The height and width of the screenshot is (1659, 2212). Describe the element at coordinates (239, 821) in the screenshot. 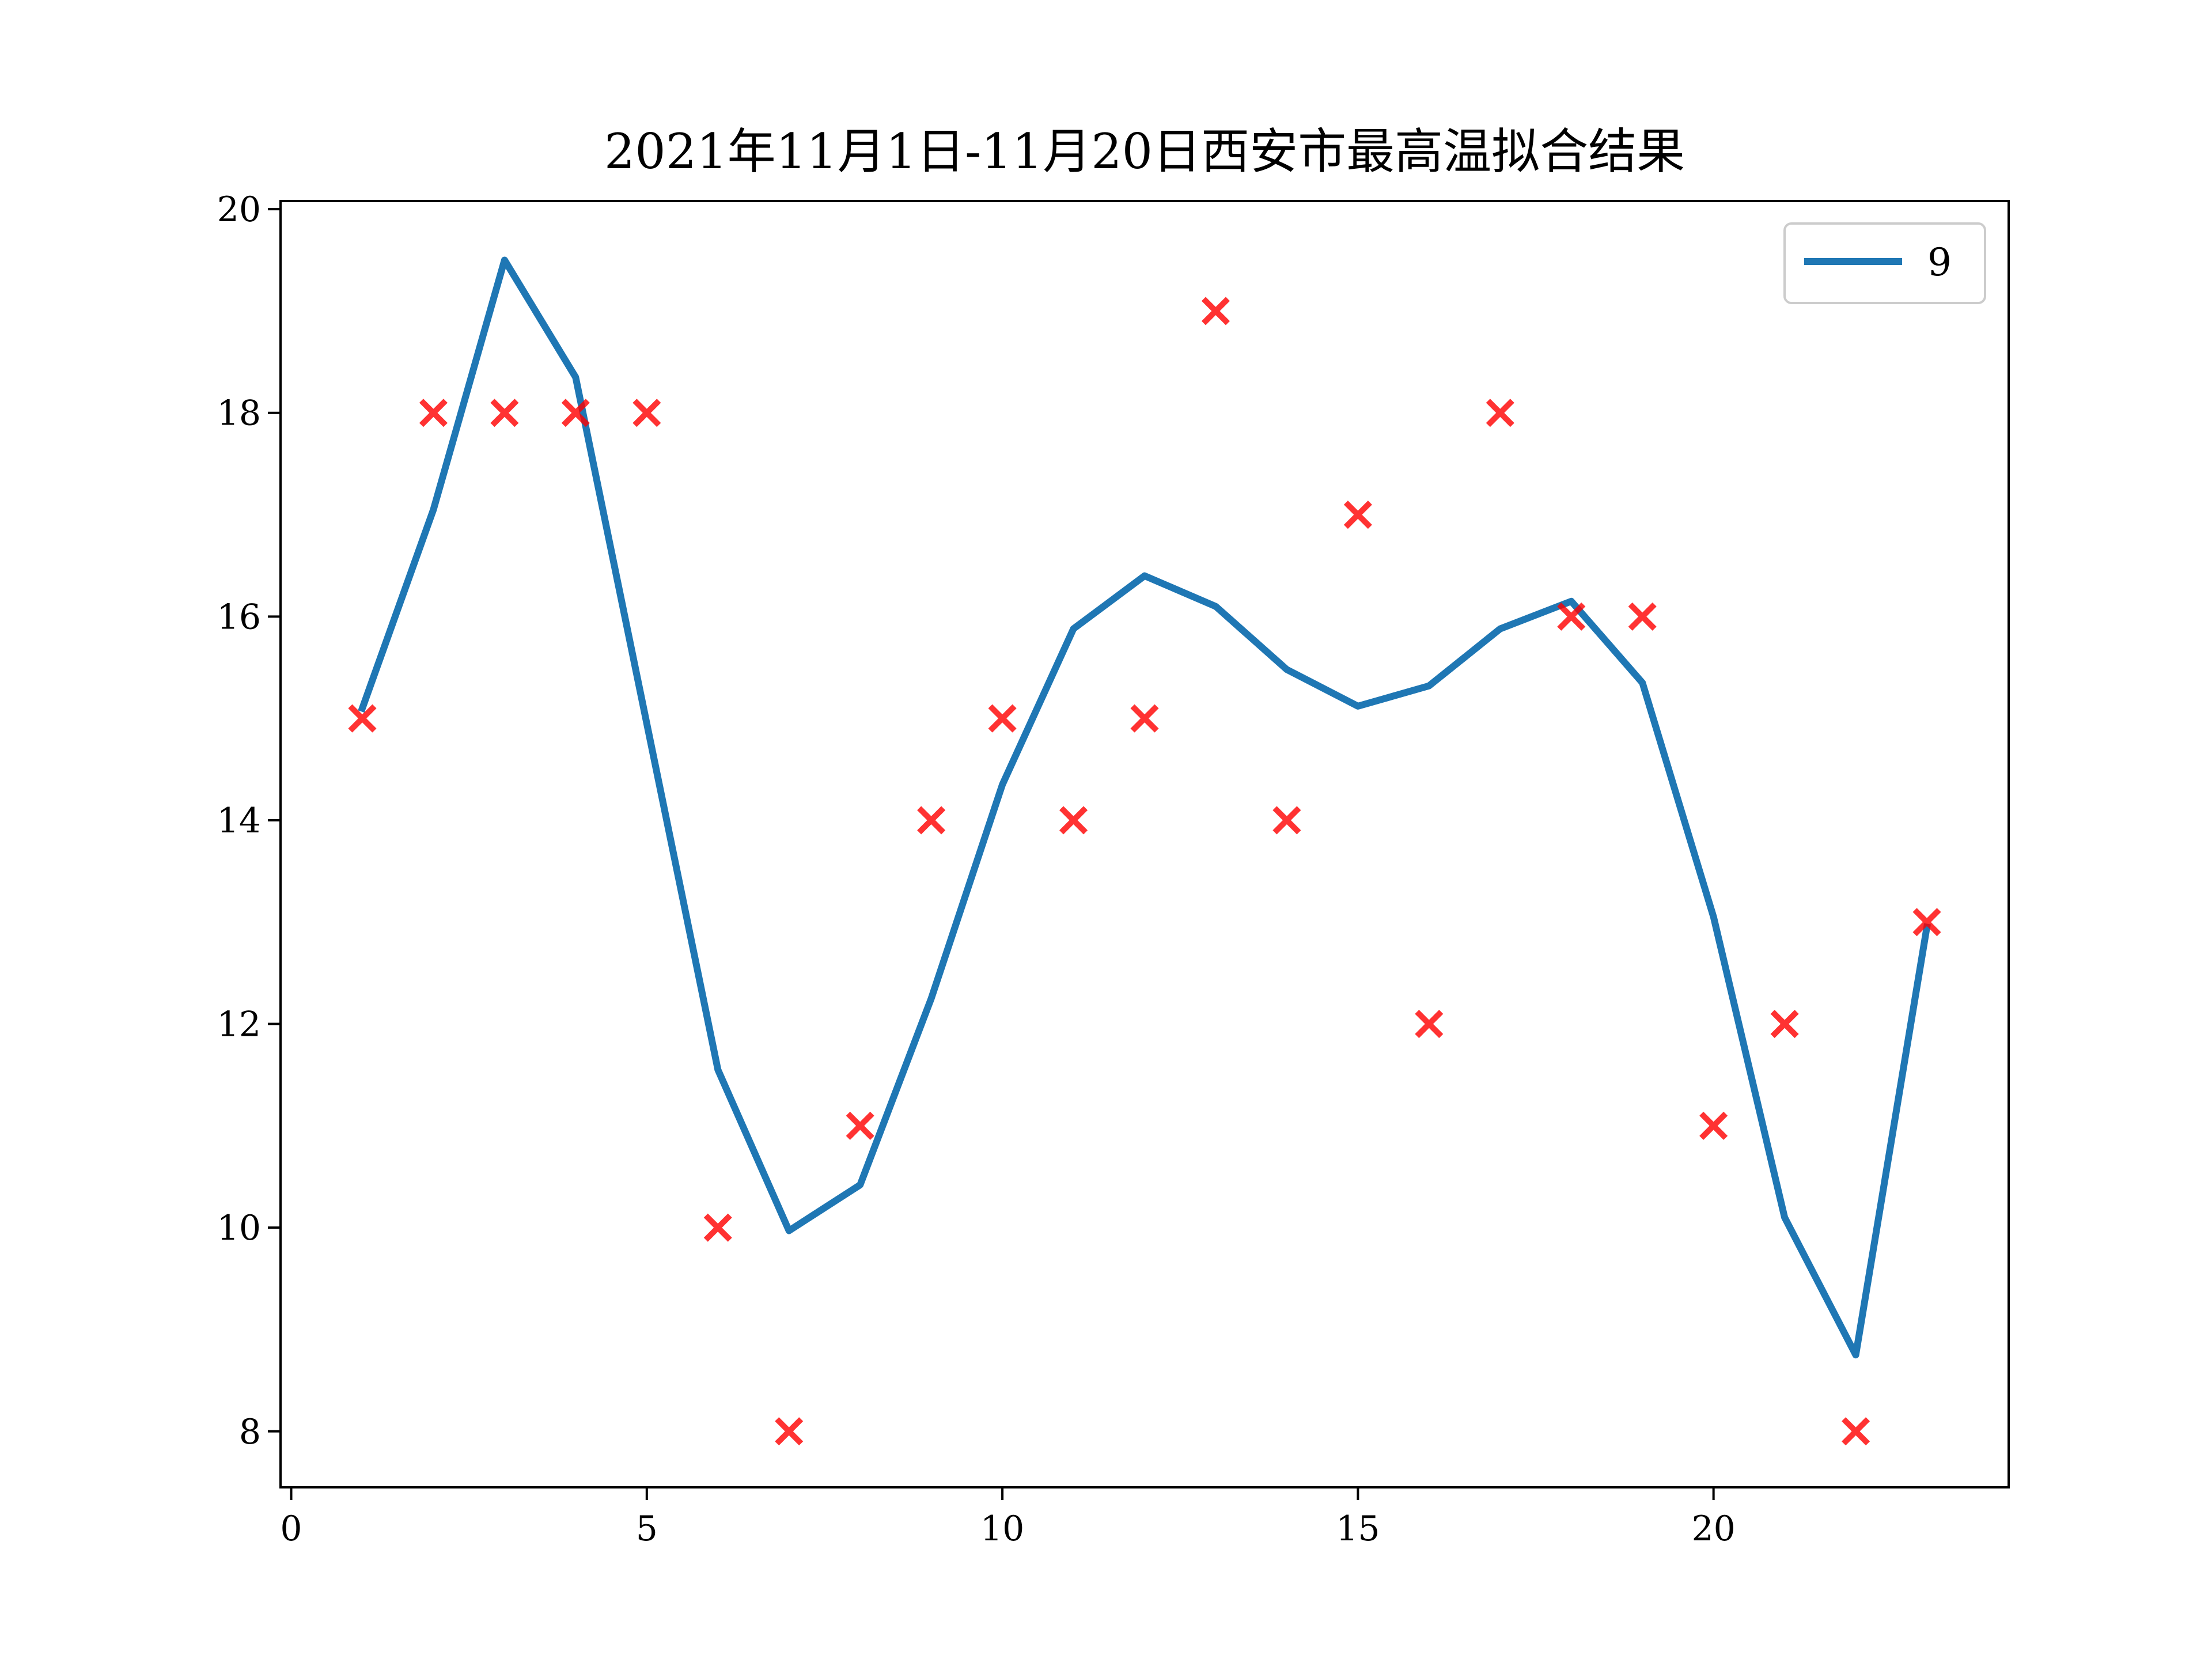

I see `y-tick-label: 14` at that location.